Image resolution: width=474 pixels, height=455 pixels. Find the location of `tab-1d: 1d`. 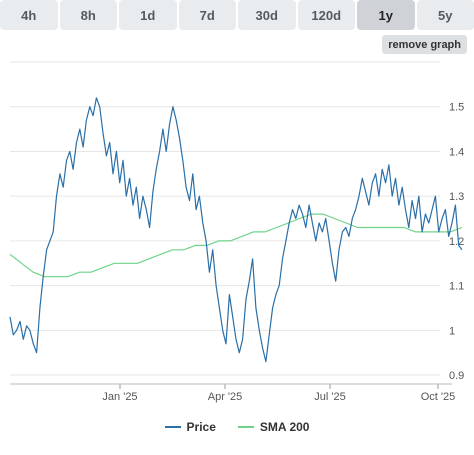

tab-1d: 1d is located at coordinates (148, 15).